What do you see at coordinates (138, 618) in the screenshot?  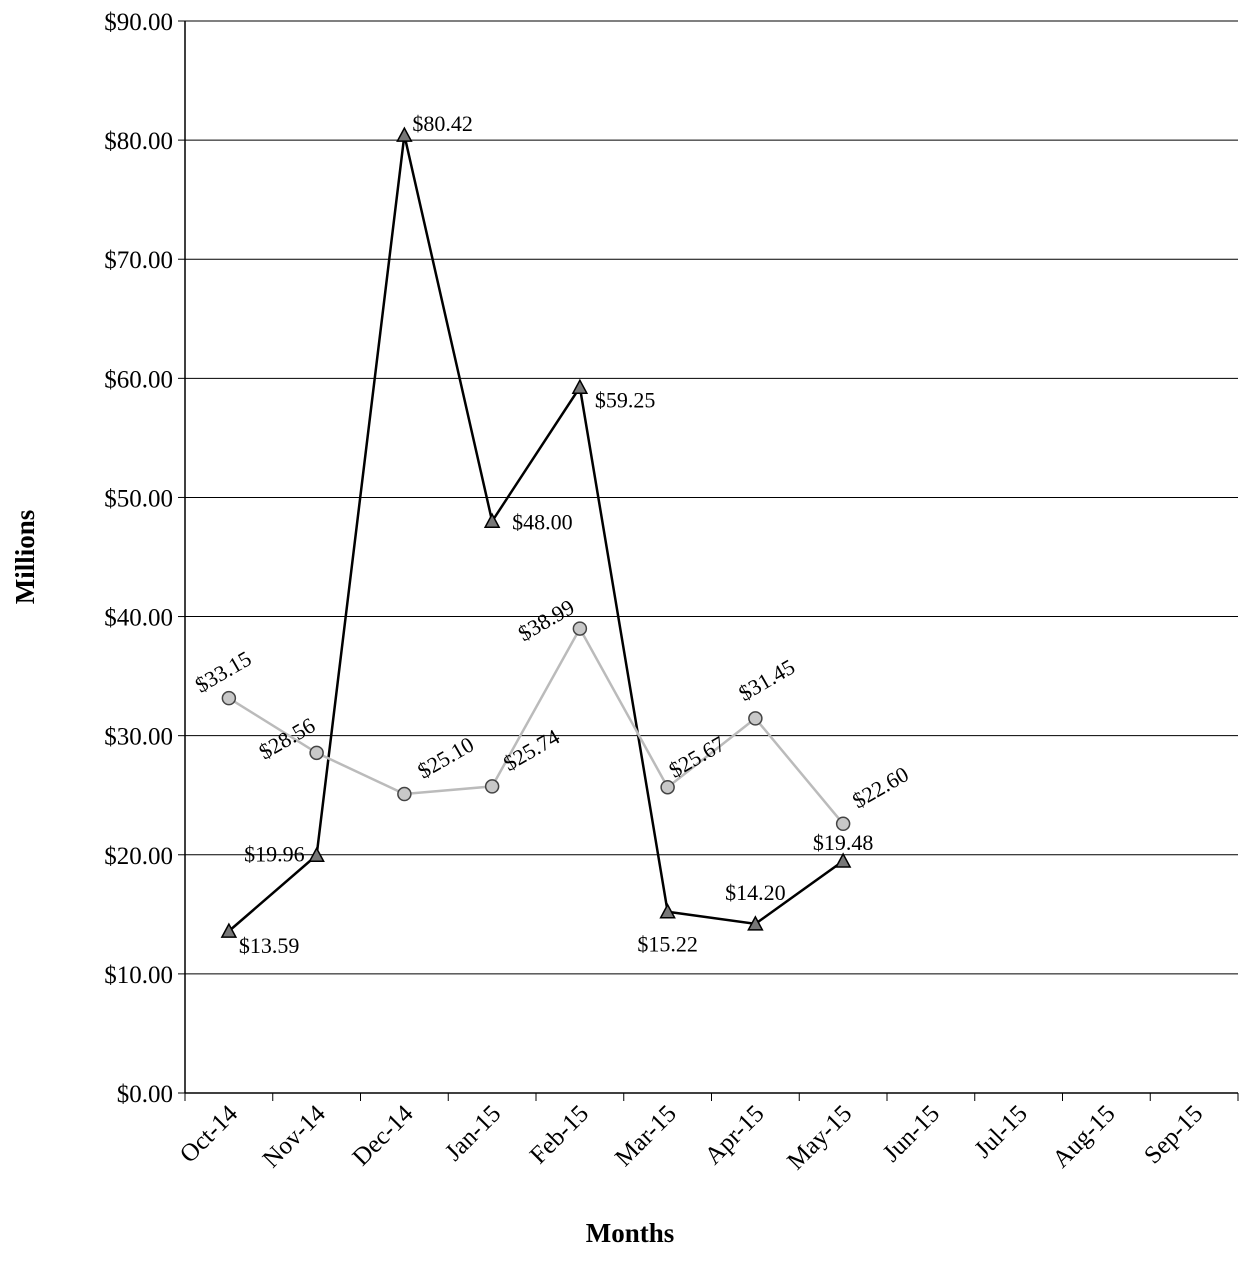 I see `y-tick-label: $40.00` at bounding box center [138, 618].